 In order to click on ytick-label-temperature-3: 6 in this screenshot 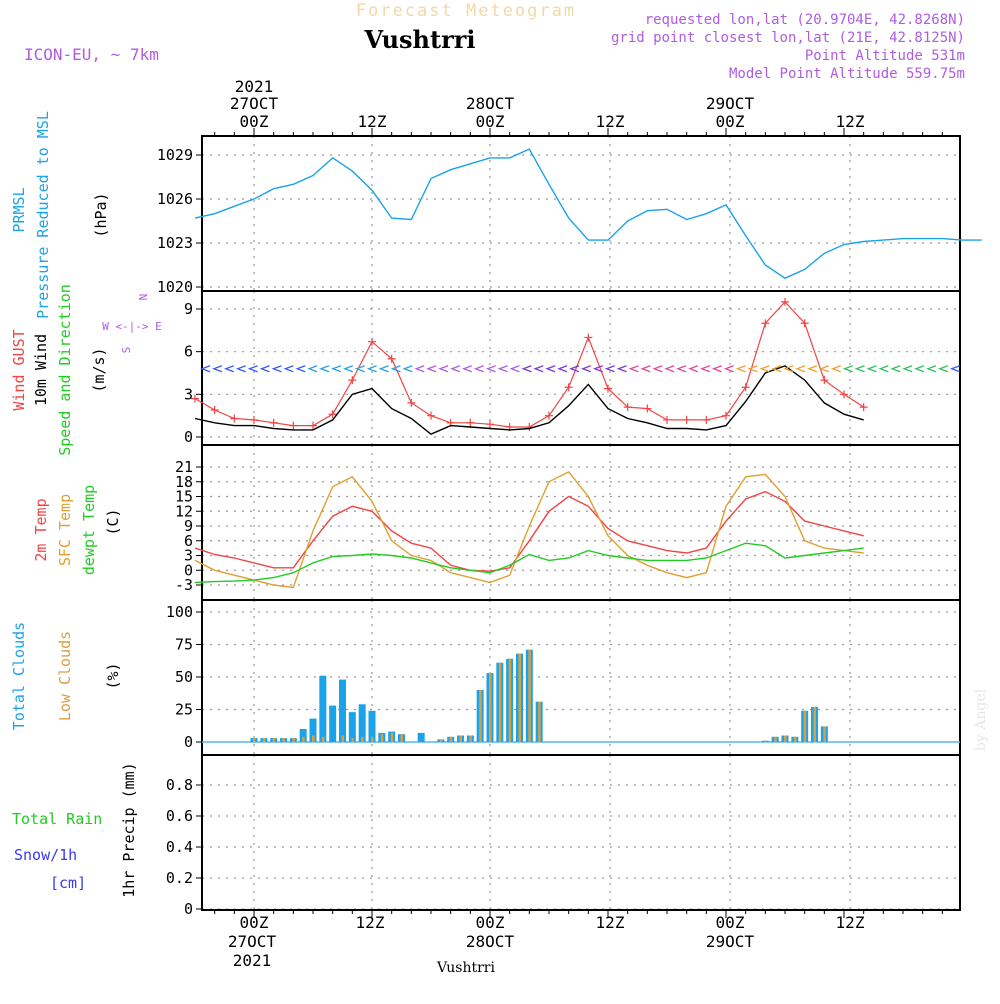, I will do `click(188, 541)`.